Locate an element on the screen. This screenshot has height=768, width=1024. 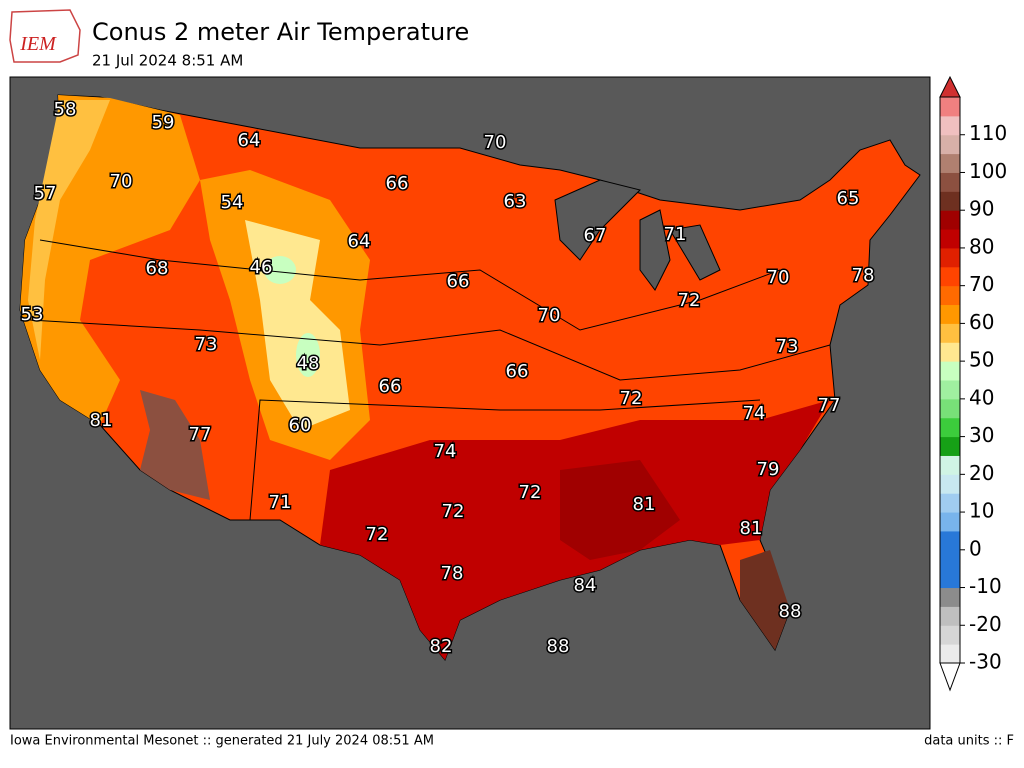
temperature-label: 67 is located at coordinates (595, 235).